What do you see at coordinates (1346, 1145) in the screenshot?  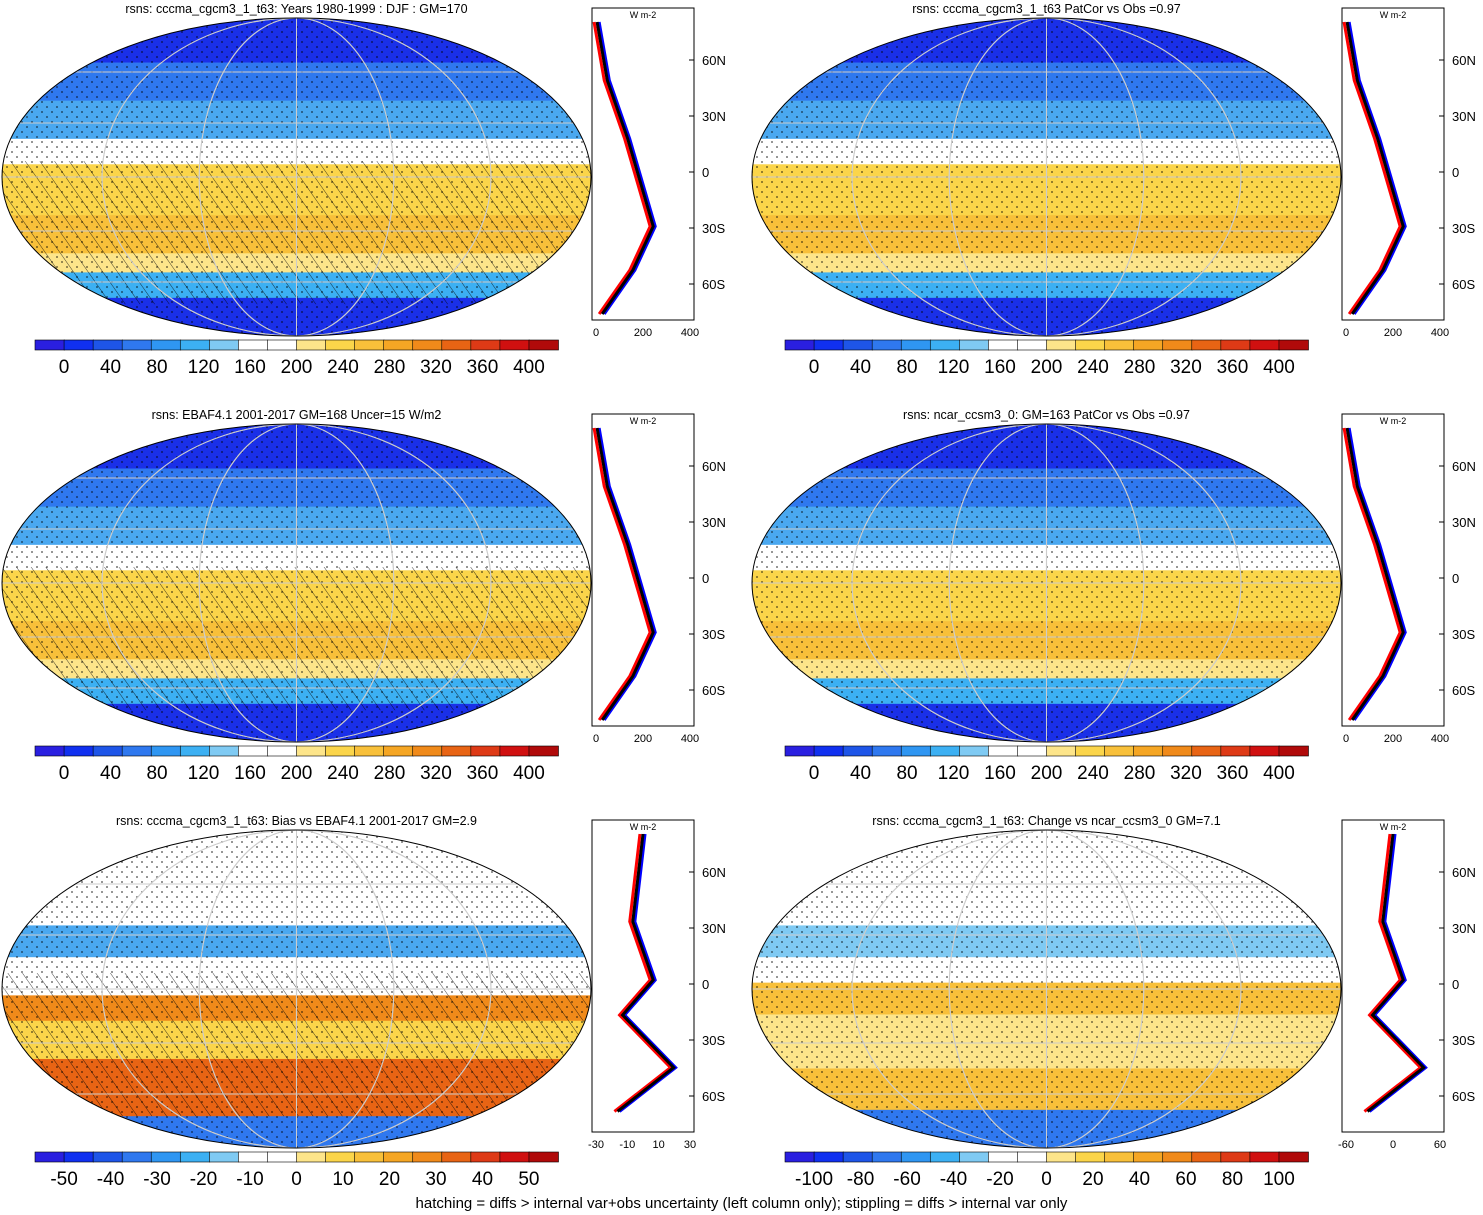 I see `zonal-xlabel: -60` at bounding box center [1346, 1145].